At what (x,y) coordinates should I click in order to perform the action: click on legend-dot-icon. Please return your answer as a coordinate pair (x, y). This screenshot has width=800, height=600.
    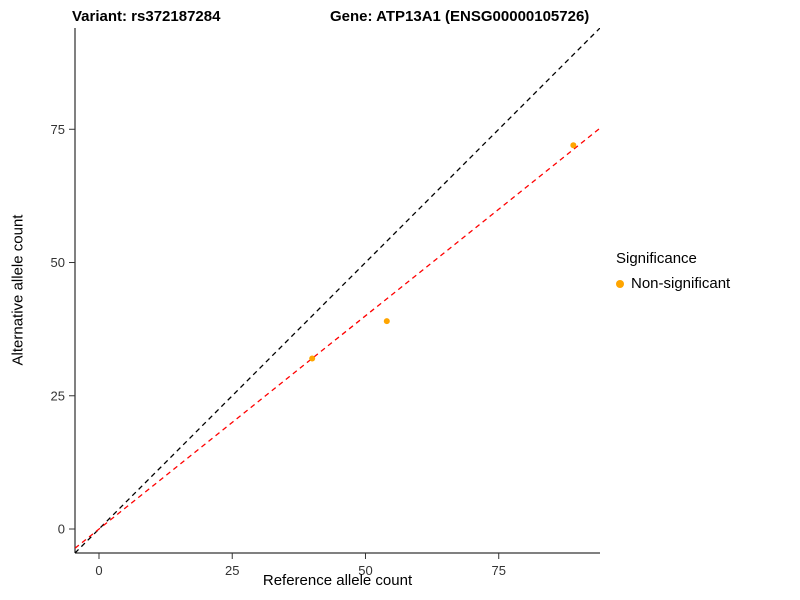
    Looking at the image, I should click on (620, 283).